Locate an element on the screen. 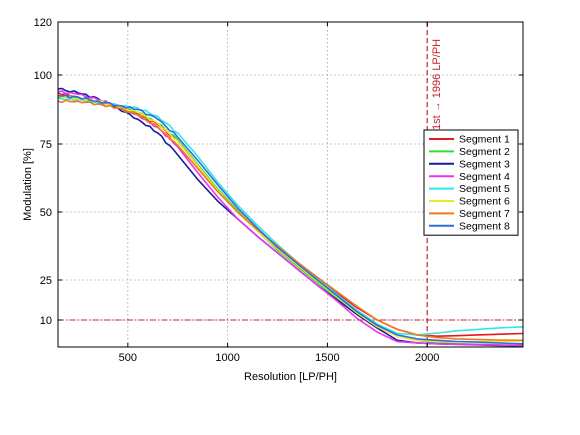 This screenshot has width=580, height=435. legend-label-7: Segment 7 is located at coordinates (484, 214).